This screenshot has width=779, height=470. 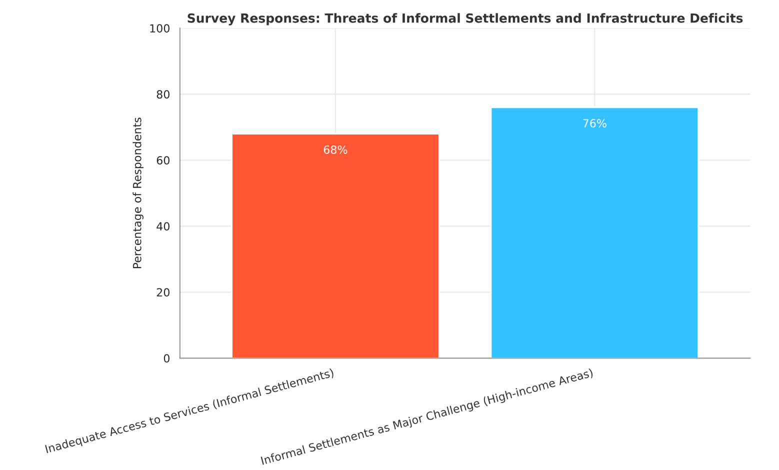 I want to click on y-tick-label: 60, so click(x=163, y=160).